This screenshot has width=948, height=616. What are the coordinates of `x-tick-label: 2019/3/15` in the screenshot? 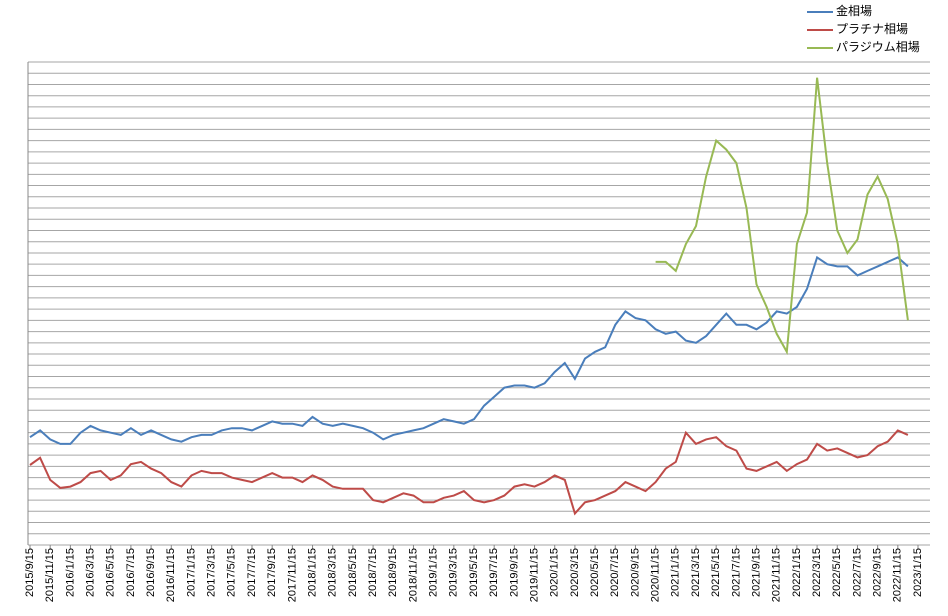 It's located at (454, 572).